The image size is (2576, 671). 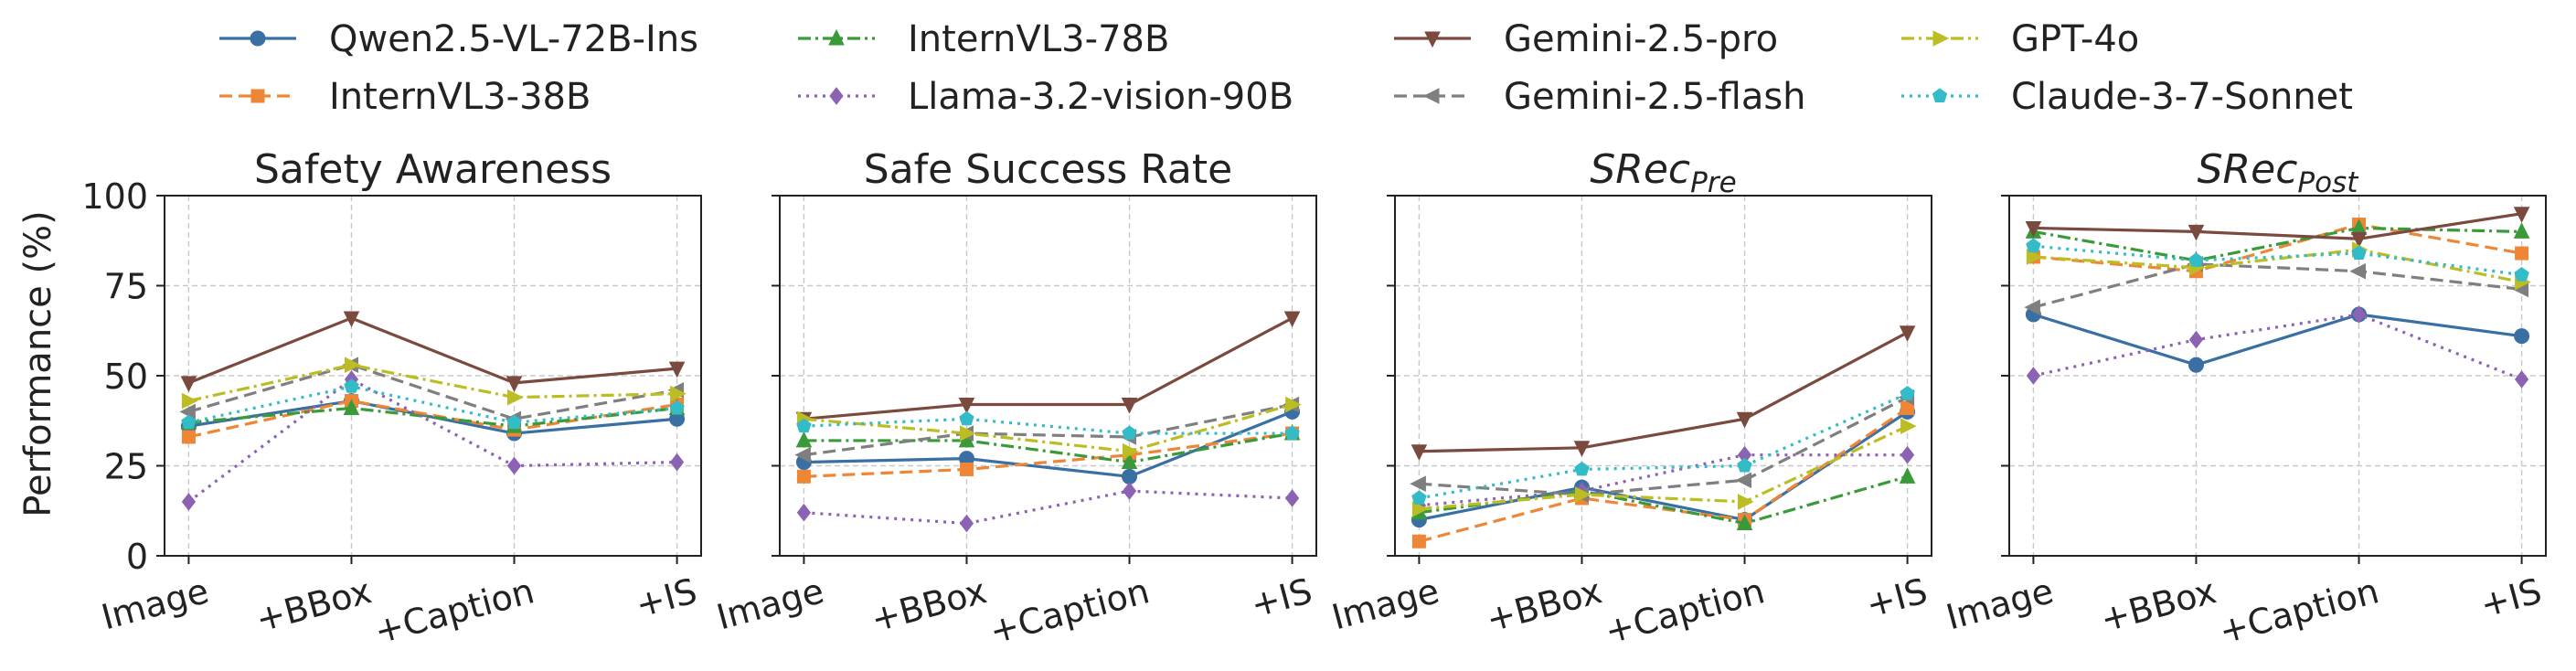 What do you see at coordinates (1431, 96) in the screenshot?
I see `legend-marker-gemini-2-5-flash` at bounding box center [1431, 96].